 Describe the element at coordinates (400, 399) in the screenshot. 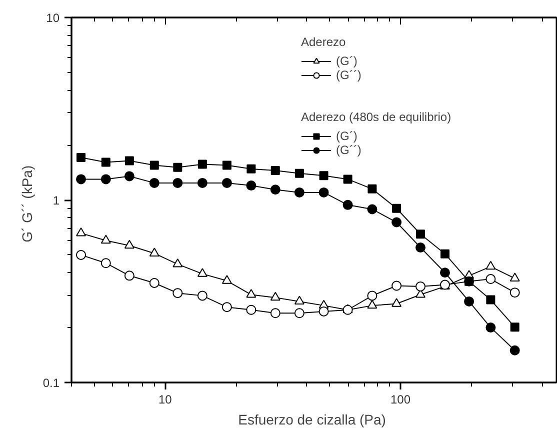

I see `x-tick-label: 100` at that location.